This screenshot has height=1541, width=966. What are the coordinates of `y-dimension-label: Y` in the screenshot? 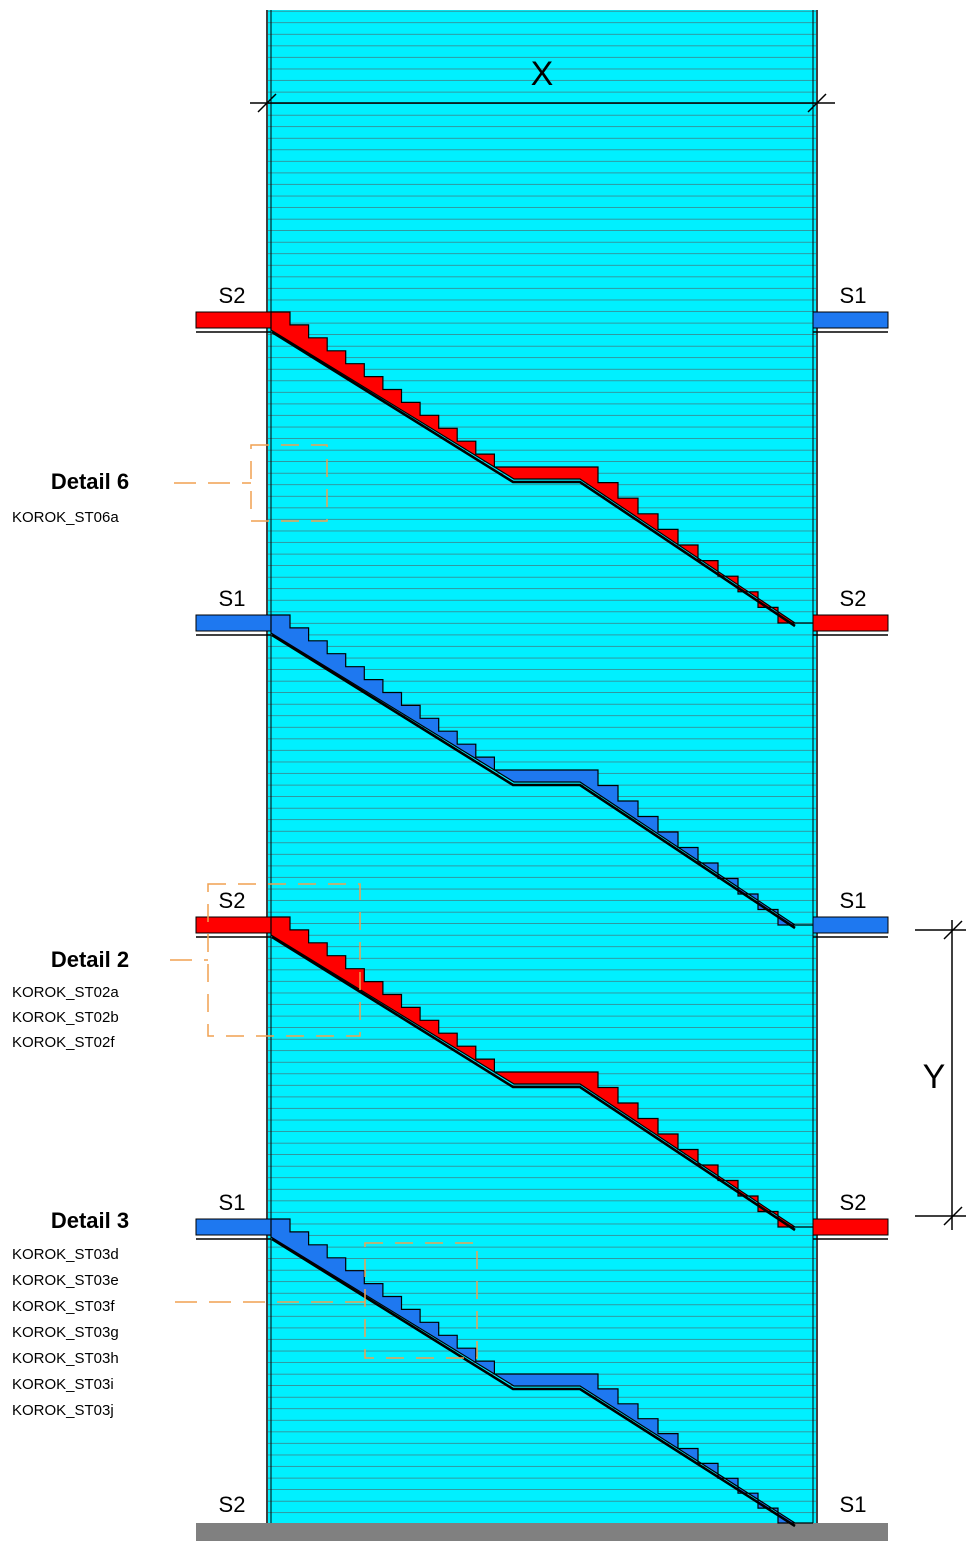 It's located at (934, 1077).